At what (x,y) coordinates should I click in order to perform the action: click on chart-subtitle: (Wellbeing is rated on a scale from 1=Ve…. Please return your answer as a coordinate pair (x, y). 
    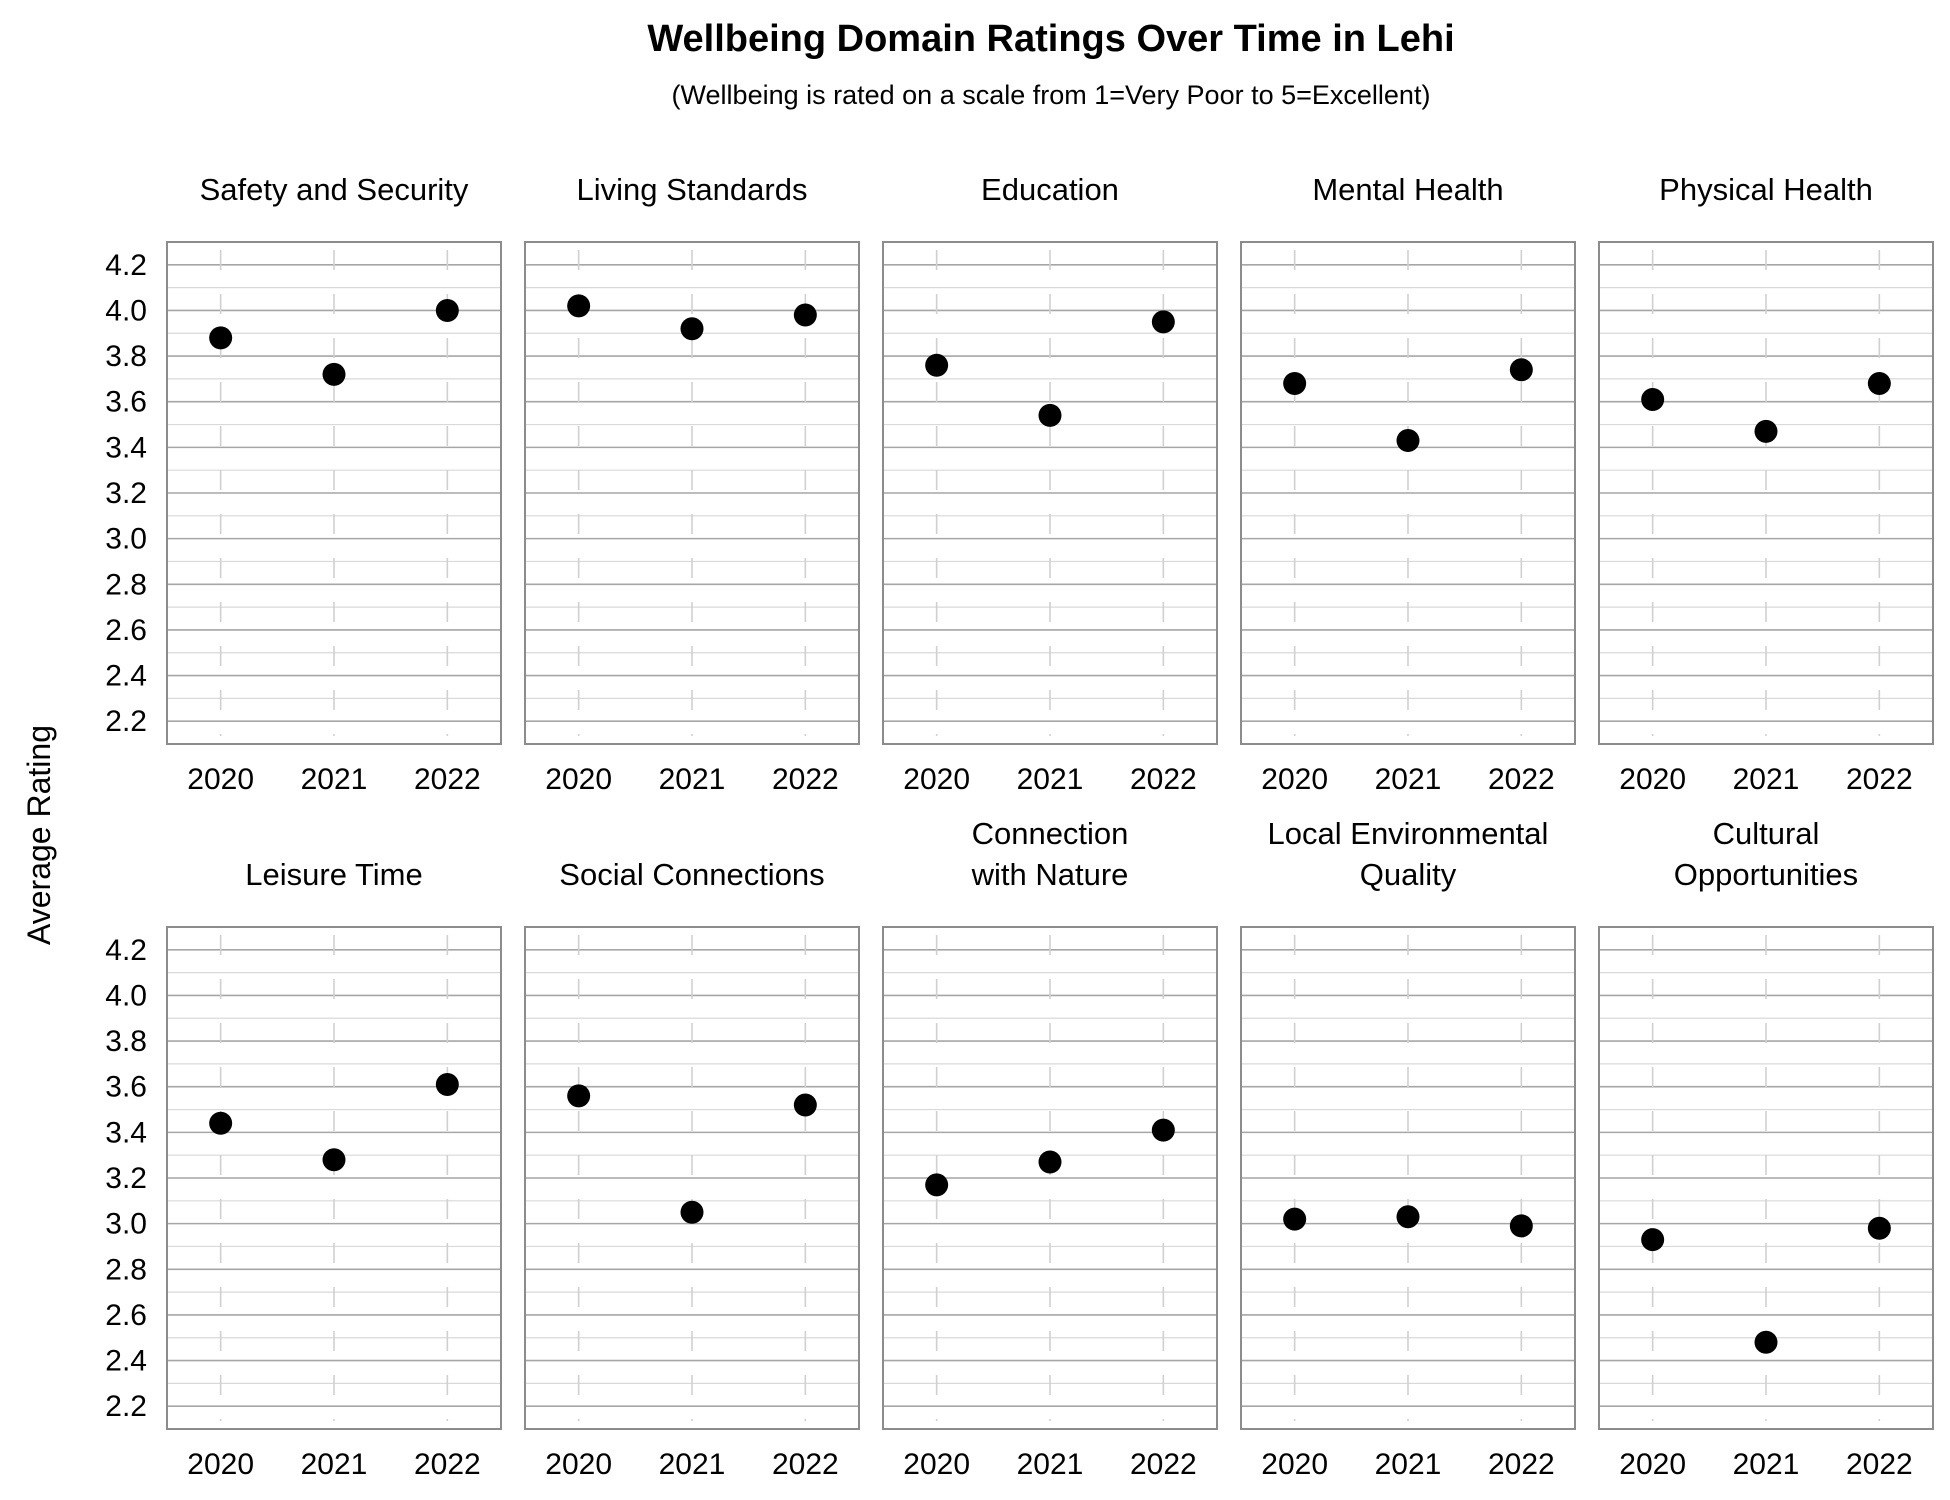
    Looking at the image, I should click on (1051, 95).